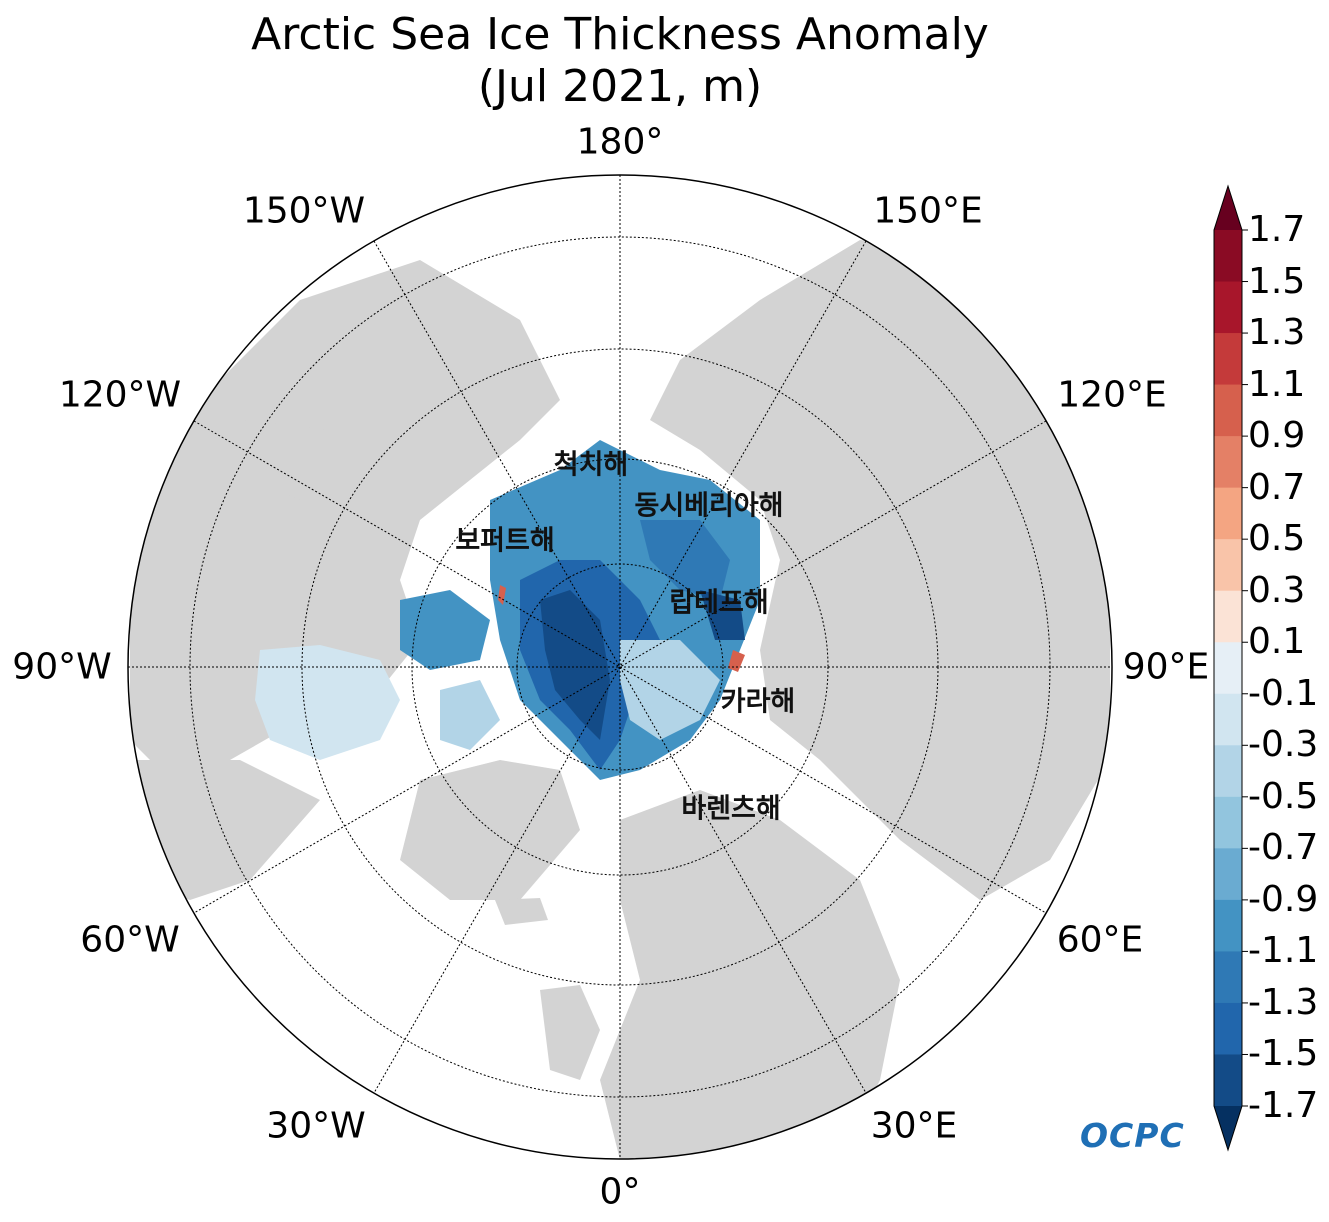  I want to click on colorbar-tick-label: 0.5, so click(1277, 539).